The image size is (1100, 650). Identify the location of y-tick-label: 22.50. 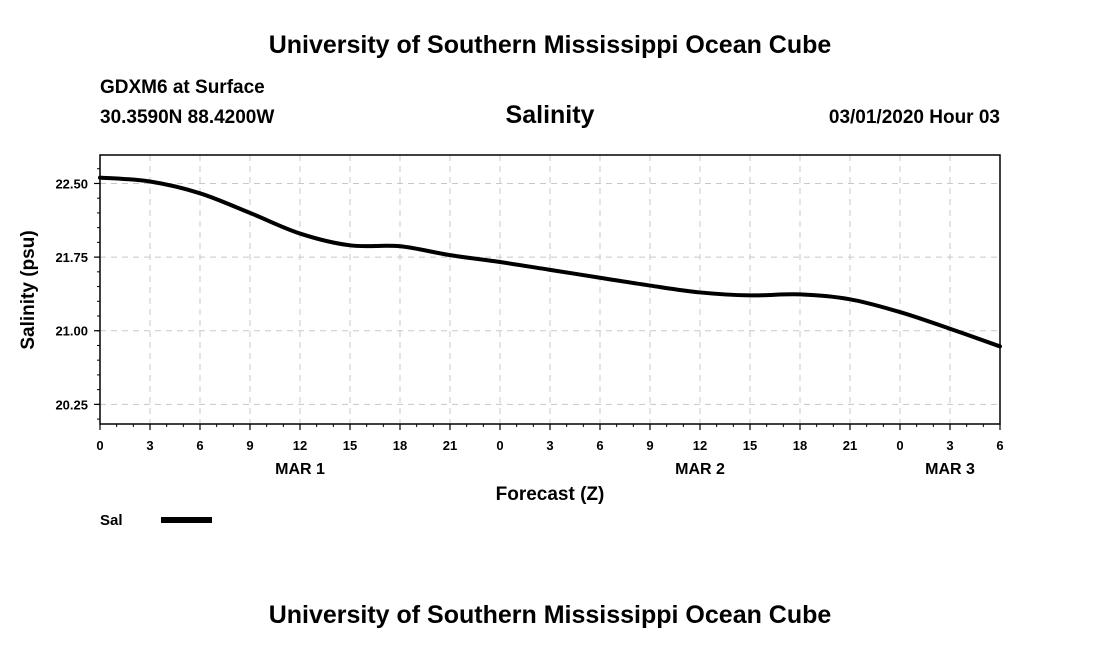
(71, 183).